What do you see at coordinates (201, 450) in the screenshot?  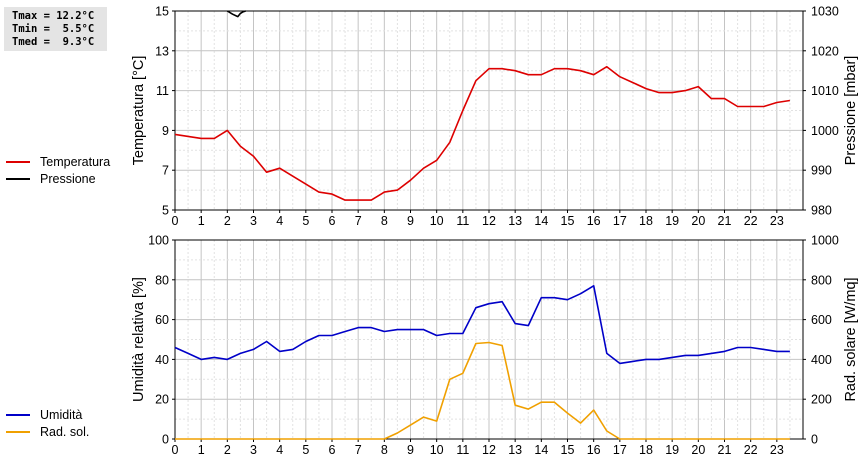 I see `panel2-x-tick-label: 1` at bounding box center [201, 450].